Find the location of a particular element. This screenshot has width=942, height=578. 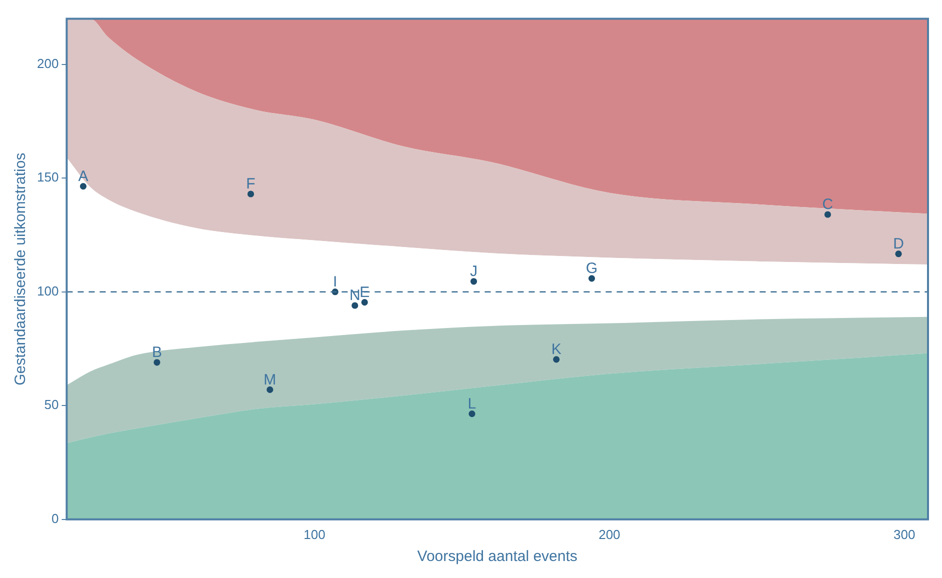

data-label: L is located at coordinates (472, 403).